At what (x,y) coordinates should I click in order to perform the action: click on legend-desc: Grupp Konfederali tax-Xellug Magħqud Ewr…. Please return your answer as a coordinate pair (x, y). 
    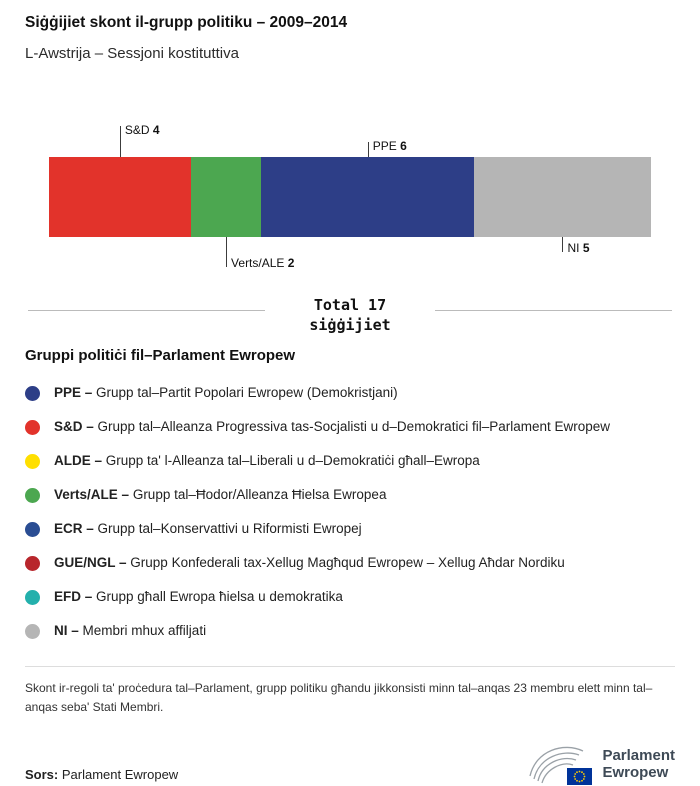
    Looking at the image, I should click on (347, 563).